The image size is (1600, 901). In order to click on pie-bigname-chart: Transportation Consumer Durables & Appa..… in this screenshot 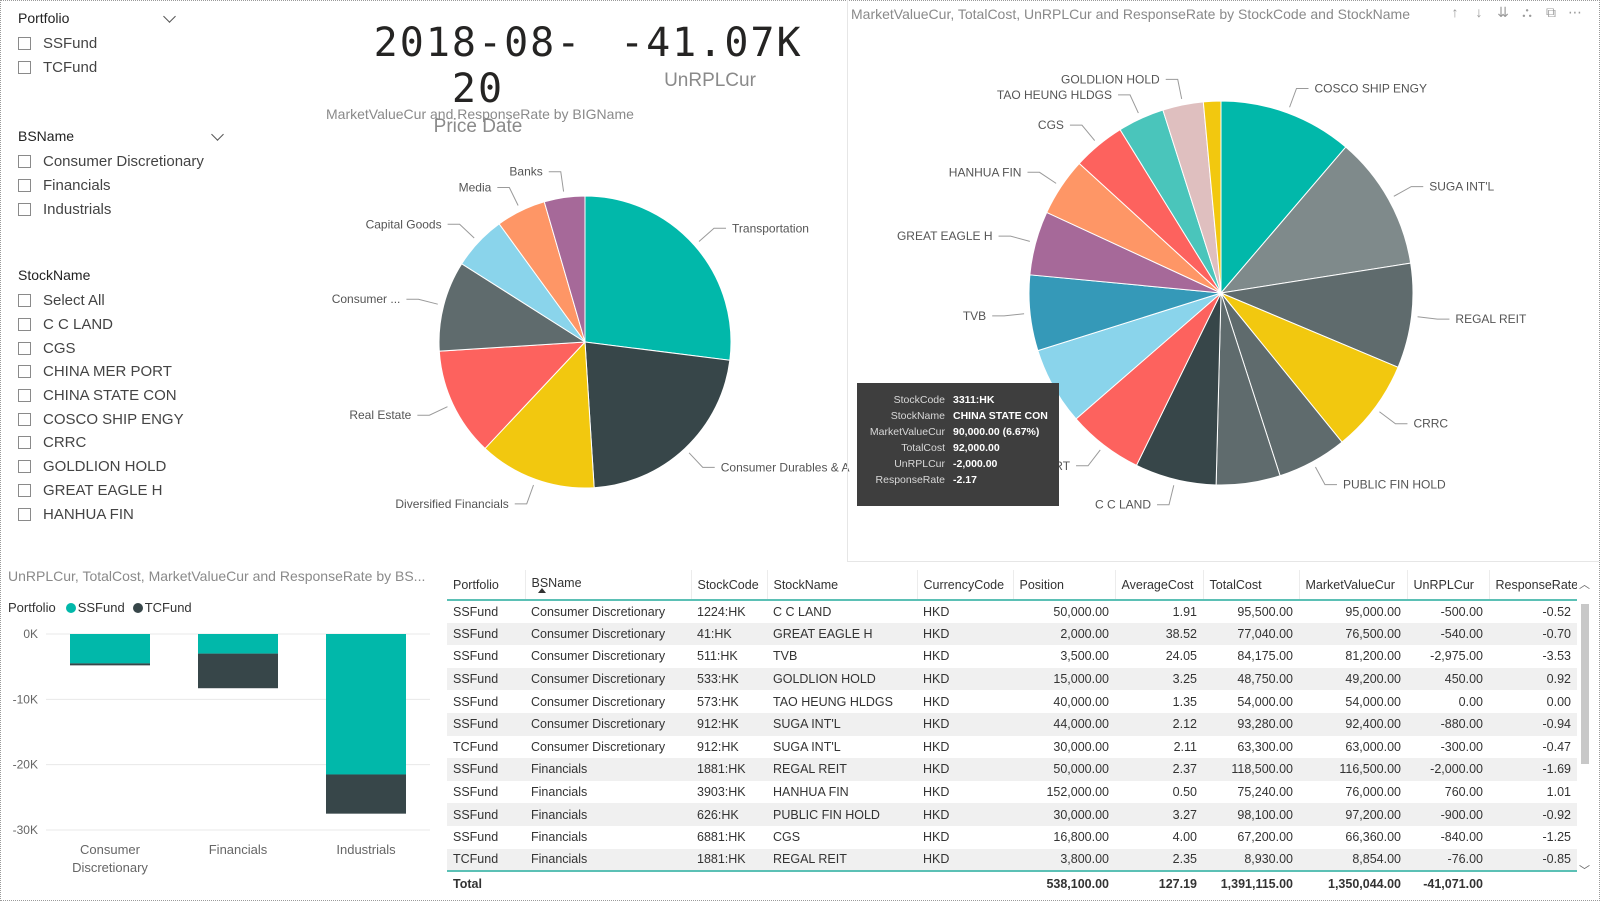, I will do `click(585, 320)`.